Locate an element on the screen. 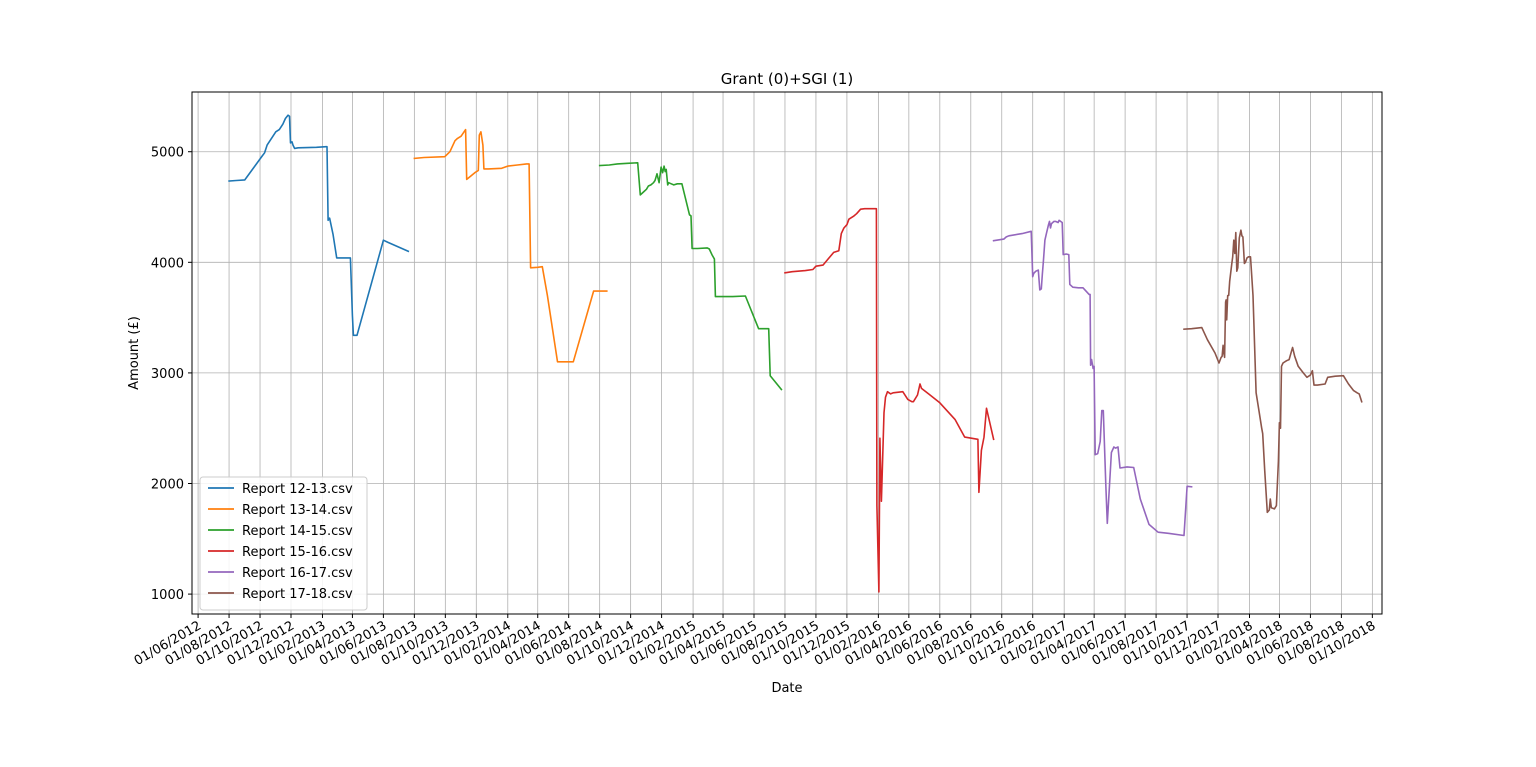 The image size is (1536, 767). legend-label: Report 12-13.csv is located at coordinates (297, 489).